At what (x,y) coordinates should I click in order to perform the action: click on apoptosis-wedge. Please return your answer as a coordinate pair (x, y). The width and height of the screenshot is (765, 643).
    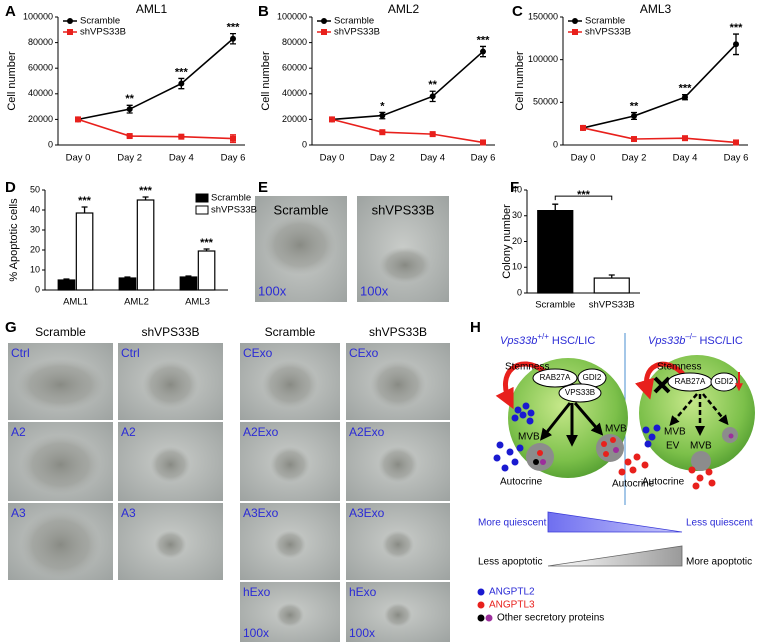
    Looking at the image, I should click on (615, 556).